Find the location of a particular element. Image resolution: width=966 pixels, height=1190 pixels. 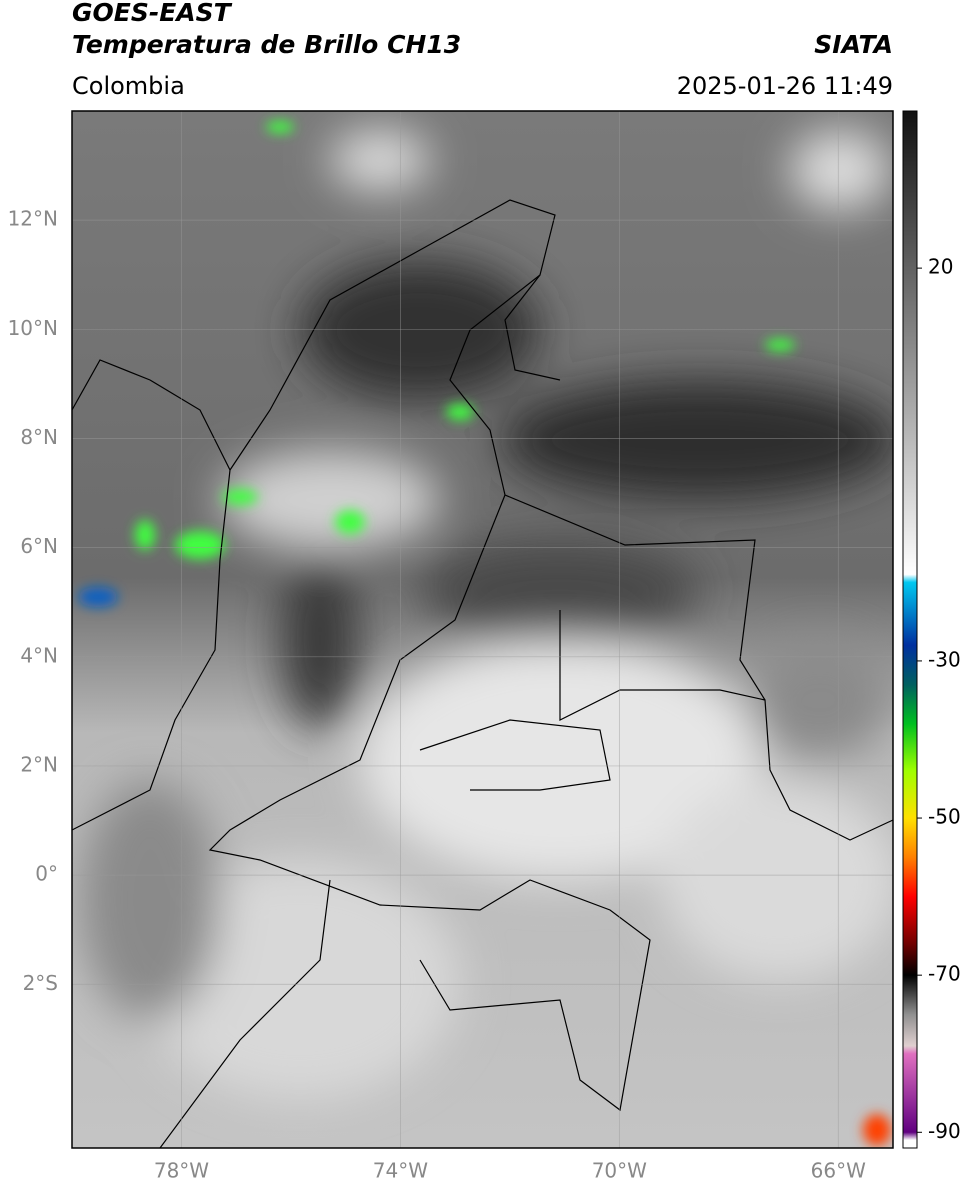

y-tick-label: 2°N is located at coordinates (39, 764).